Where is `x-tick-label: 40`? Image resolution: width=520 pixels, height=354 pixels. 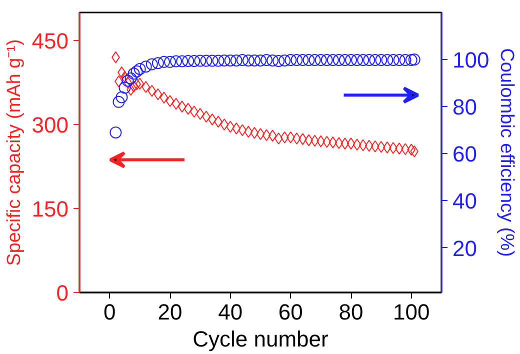 x-tick-label: 40 is located at coordinates (230, 312).